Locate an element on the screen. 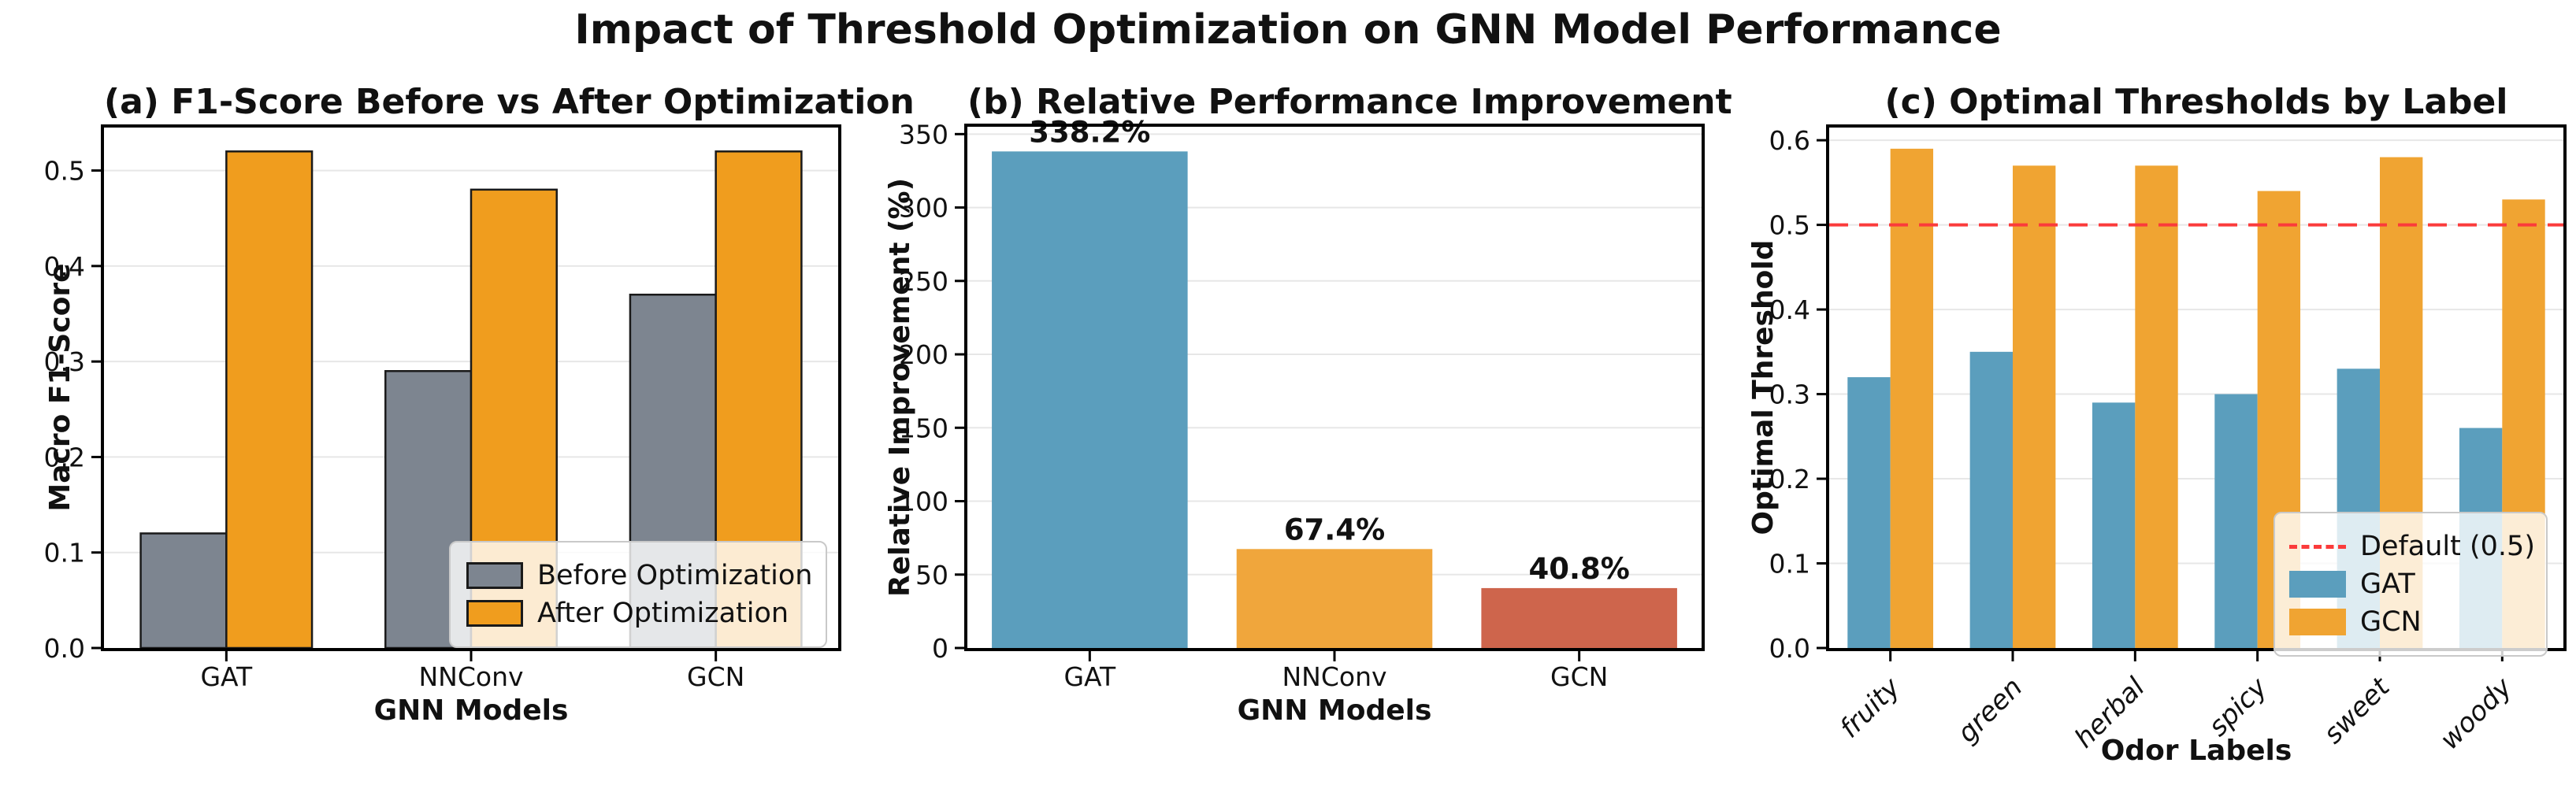 This screenshot has height=785, width=2576. legend-label-gat: GAT is located at coordinates (2387, 584).